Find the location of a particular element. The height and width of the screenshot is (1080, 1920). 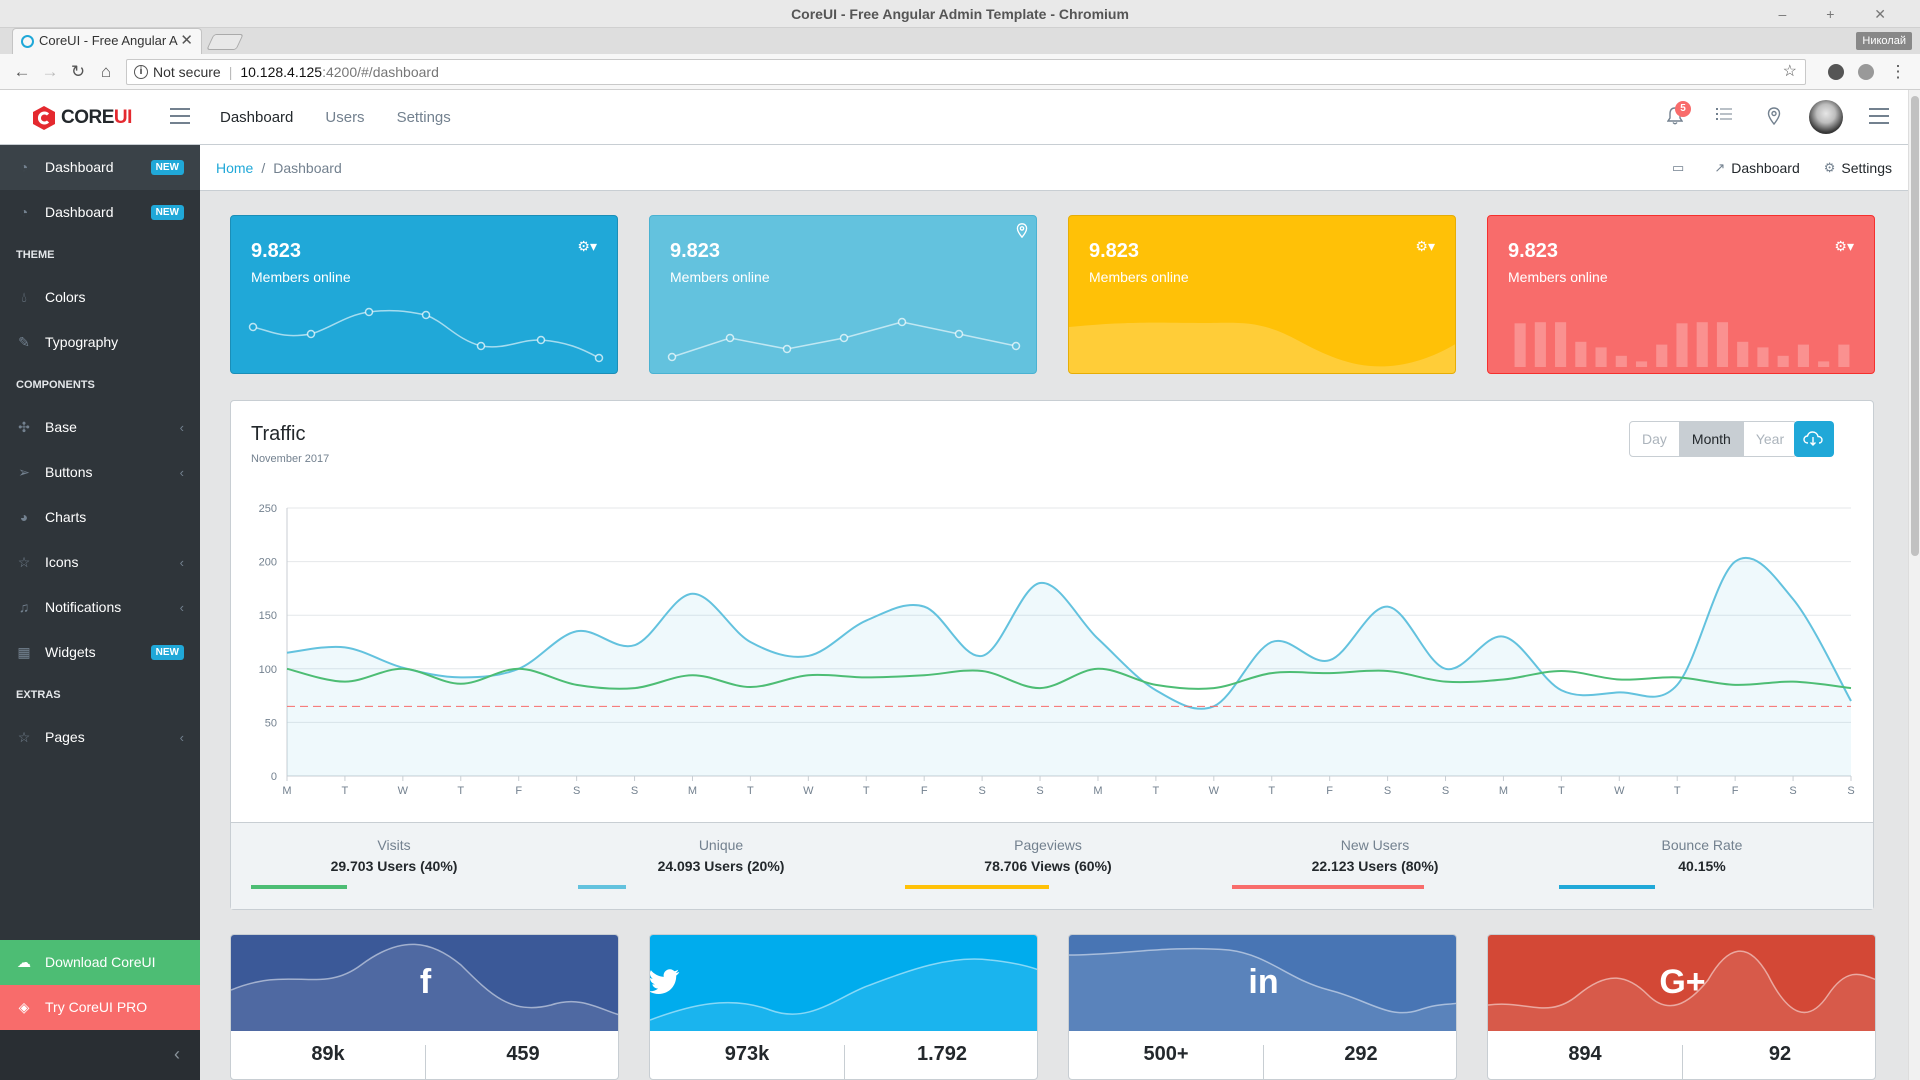

speedometer-icon: ◔ is located at coordinates (24, 167).